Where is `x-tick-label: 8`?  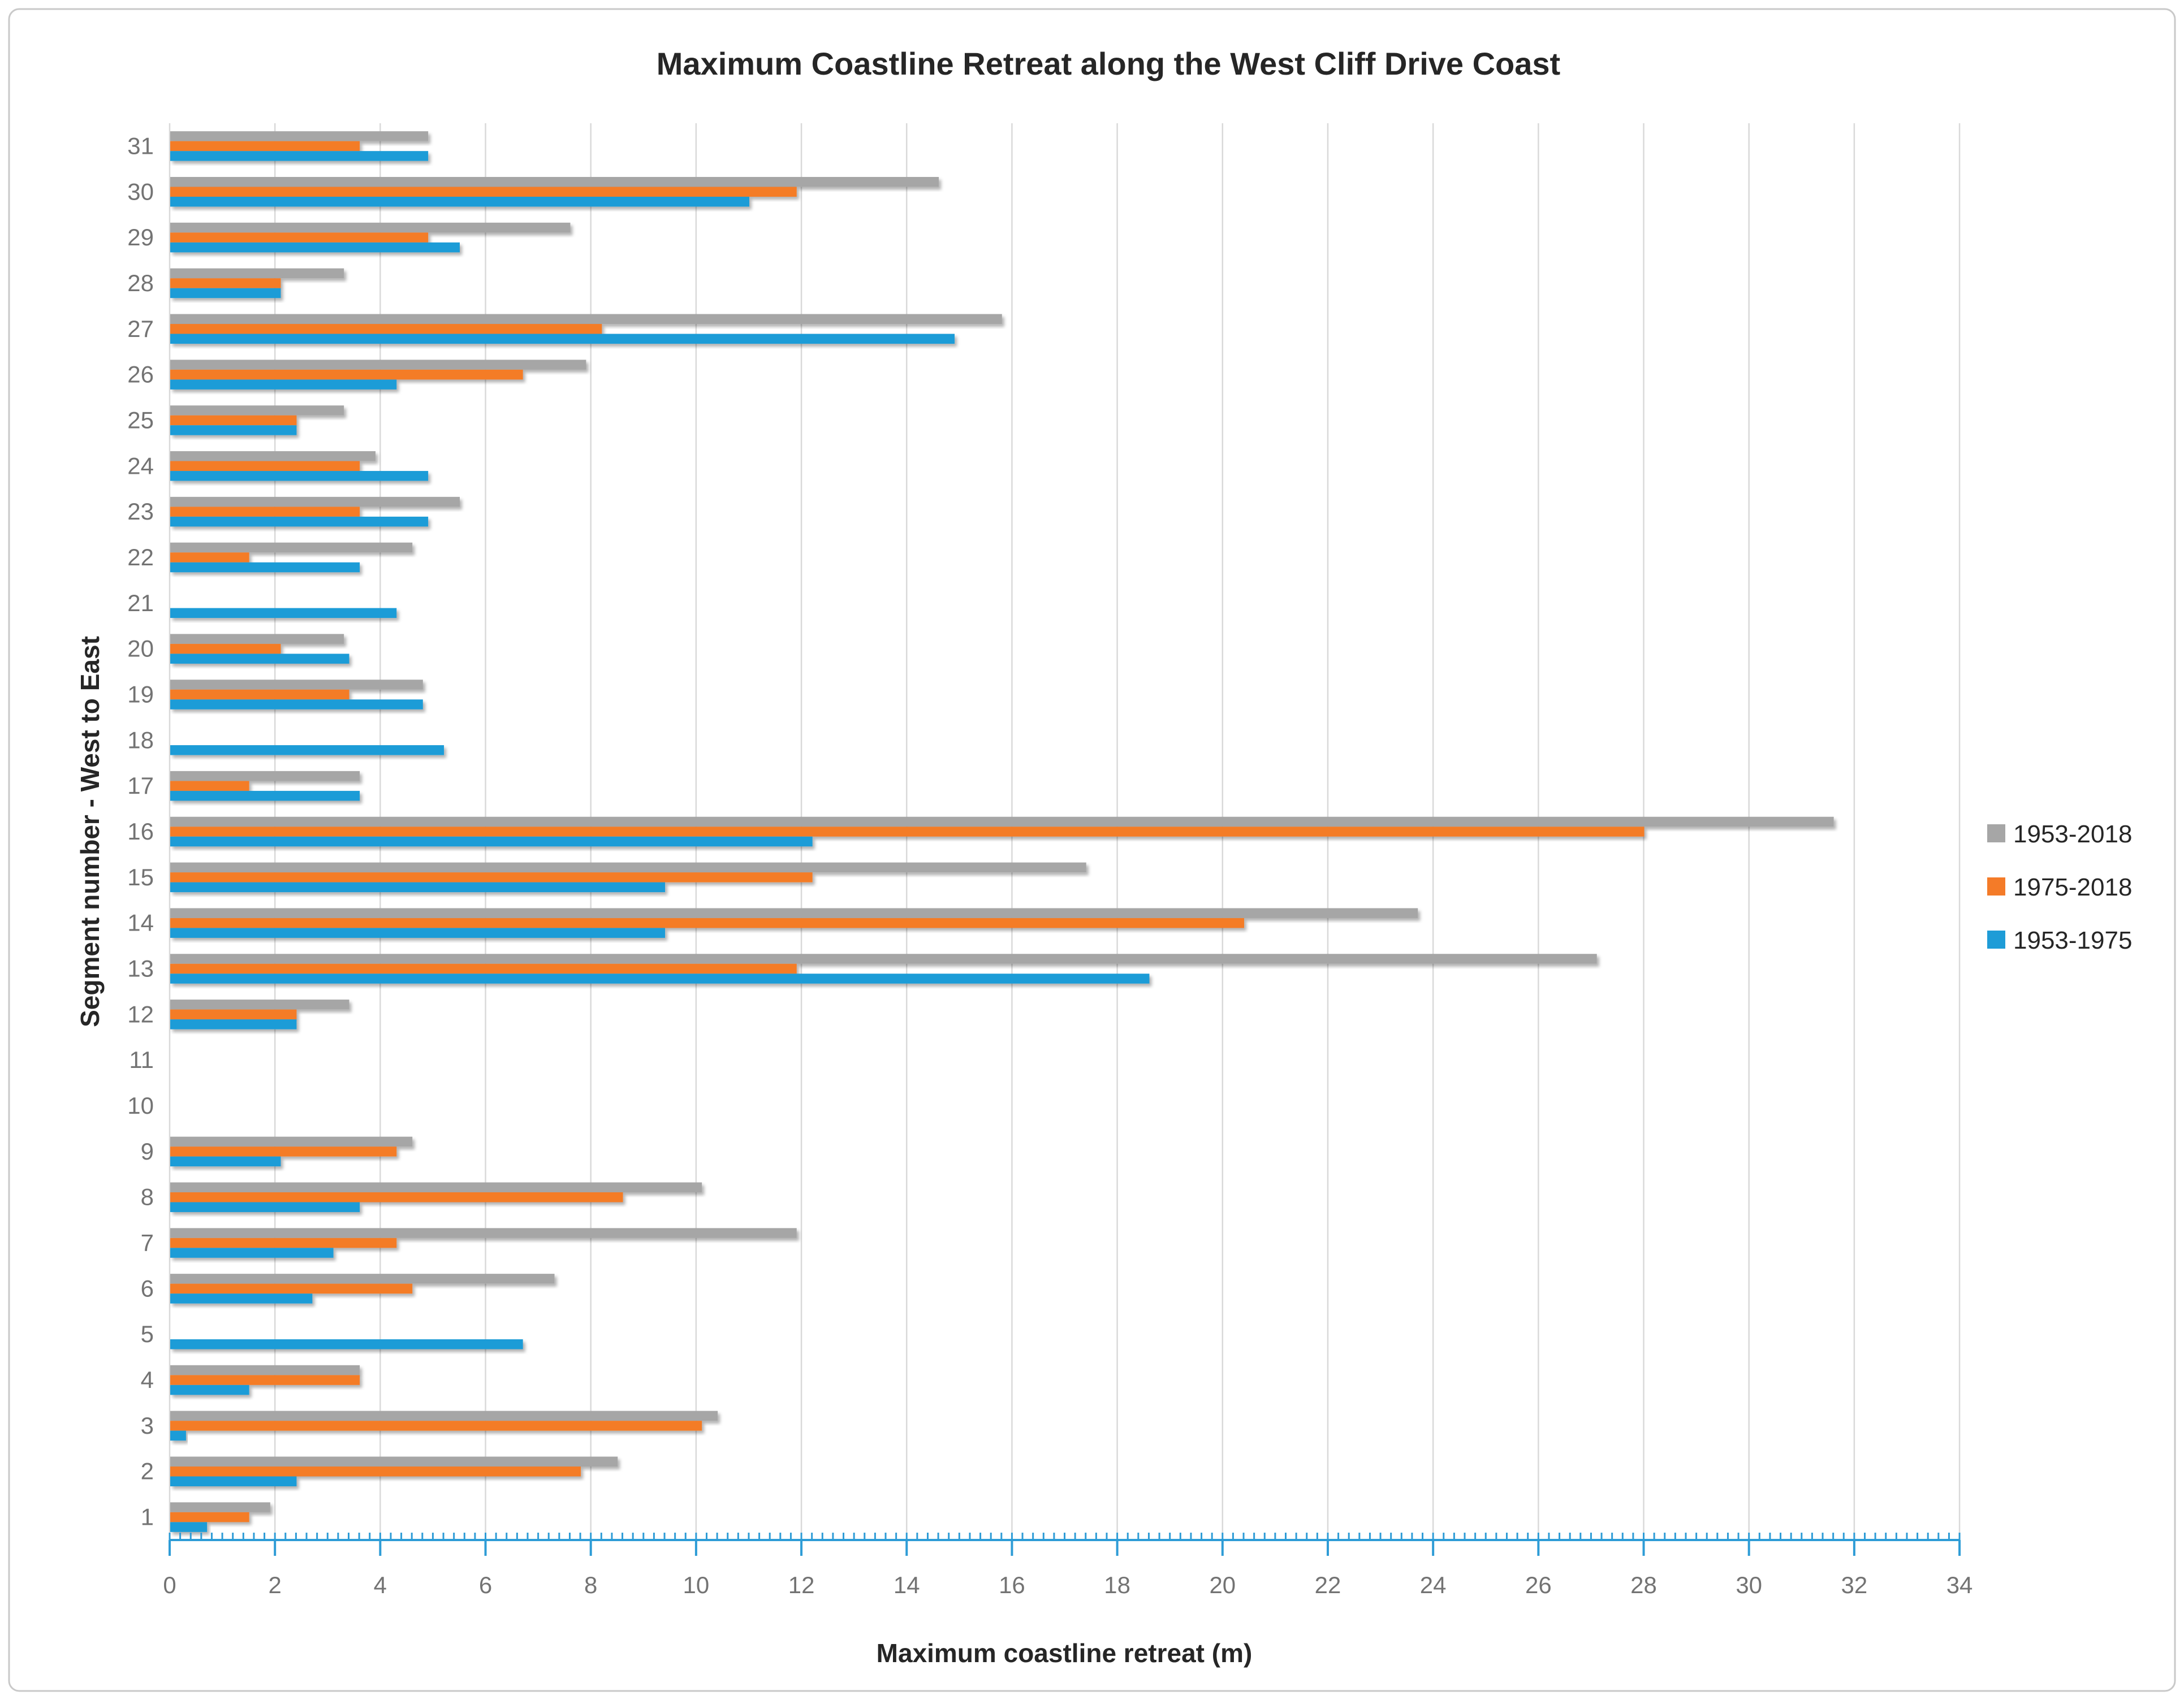
x-tick-label: 8 is located at coordinates (590, 1585).